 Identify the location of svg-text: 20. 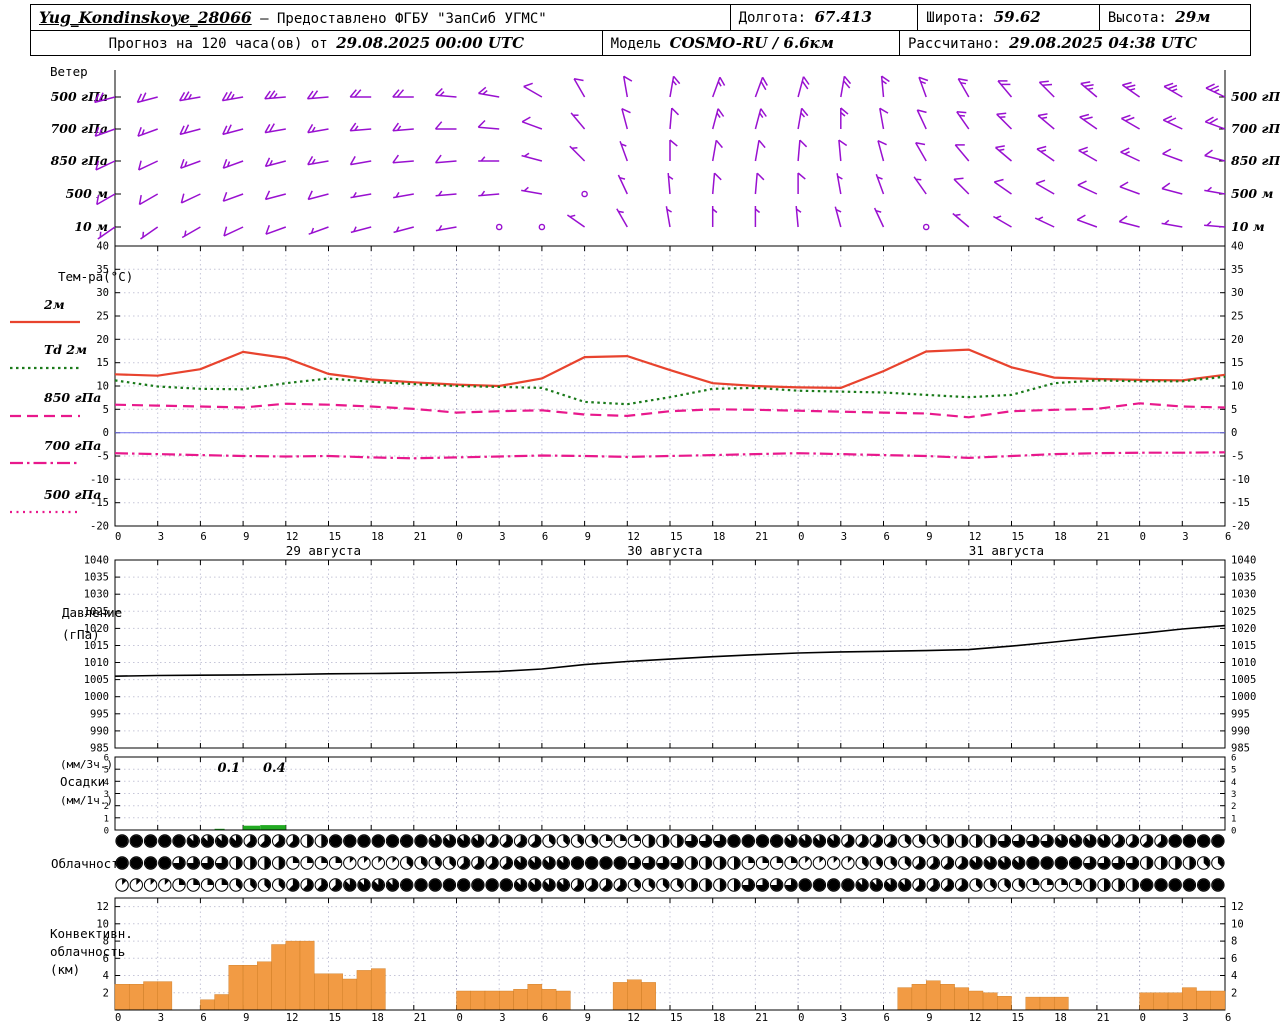
(102, 340).